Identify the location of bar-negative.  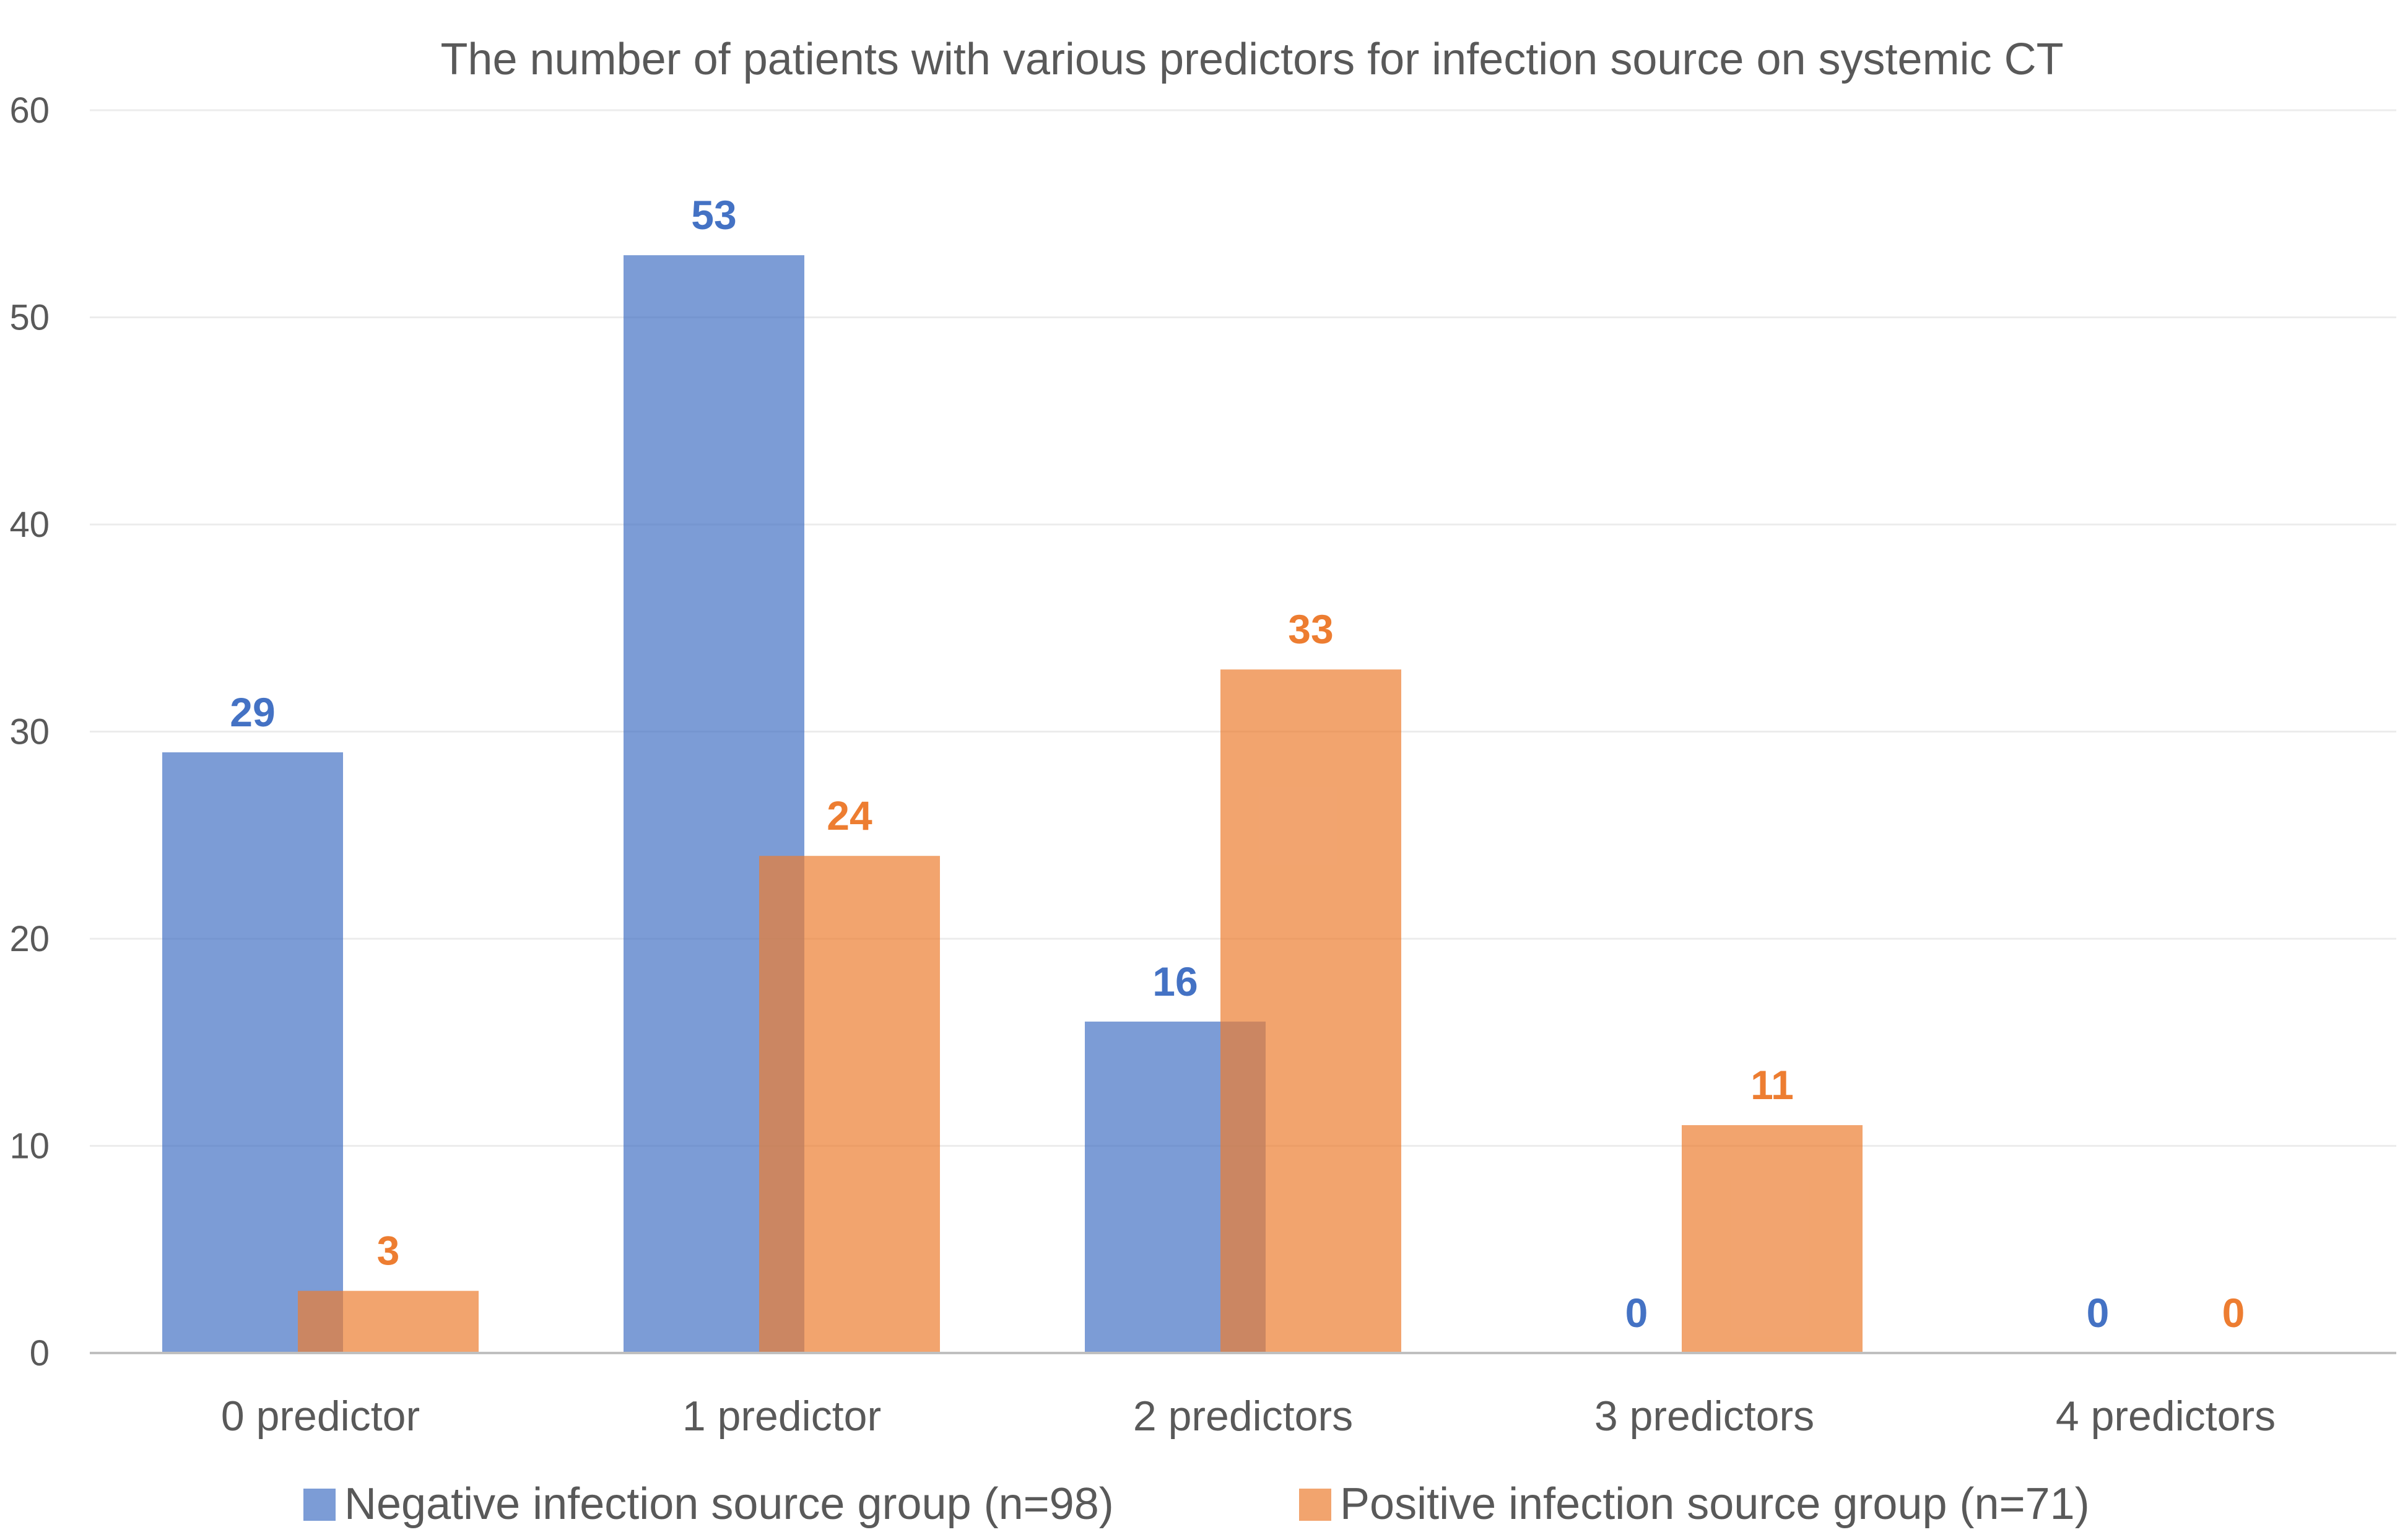
(253, 1052).